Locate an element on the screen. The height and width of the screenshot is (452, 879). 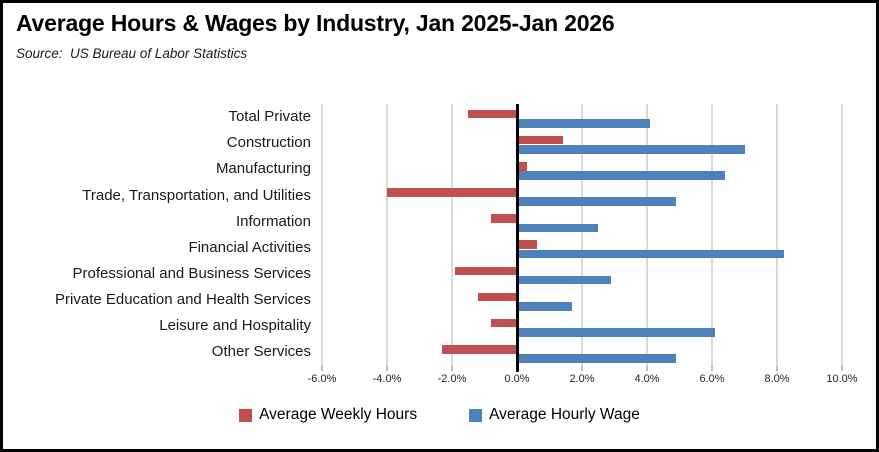
x-axis-tick-label: 2.0% is located at coordinates (582, 379).